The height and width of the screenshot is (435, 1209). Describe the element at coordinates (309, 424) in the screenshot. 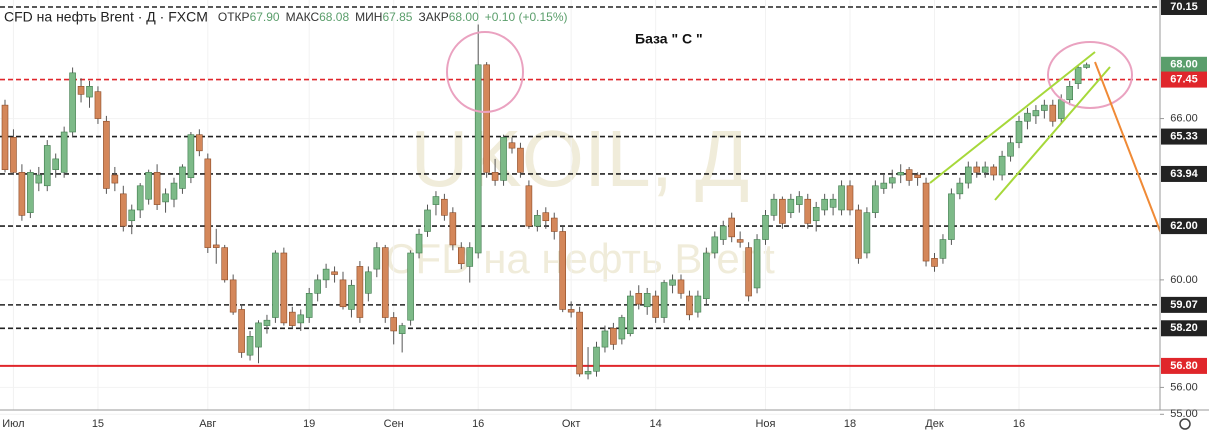

I see `x-tick-label: 19` at that location.